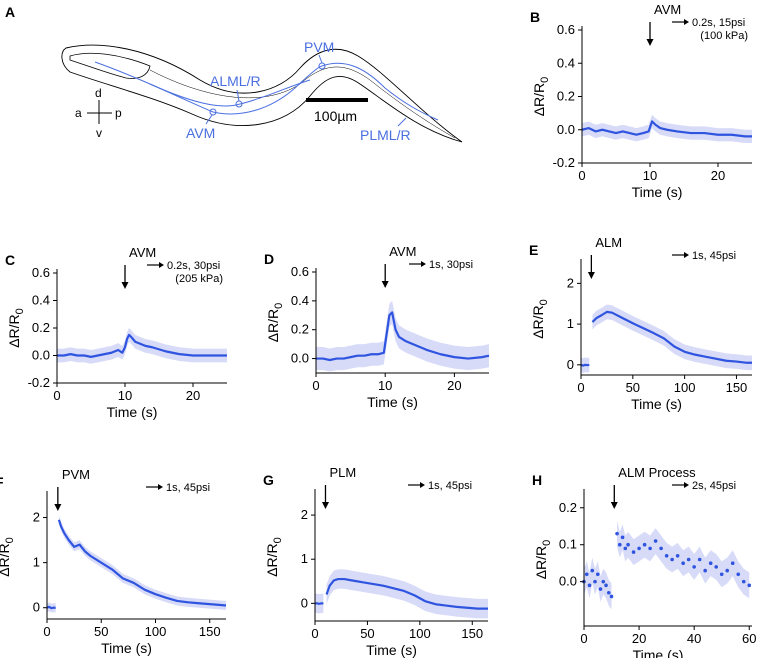 The width and height of the screenshot is (757, 658). I want to click on y-tick-label: 0.1, so click(568, 544).